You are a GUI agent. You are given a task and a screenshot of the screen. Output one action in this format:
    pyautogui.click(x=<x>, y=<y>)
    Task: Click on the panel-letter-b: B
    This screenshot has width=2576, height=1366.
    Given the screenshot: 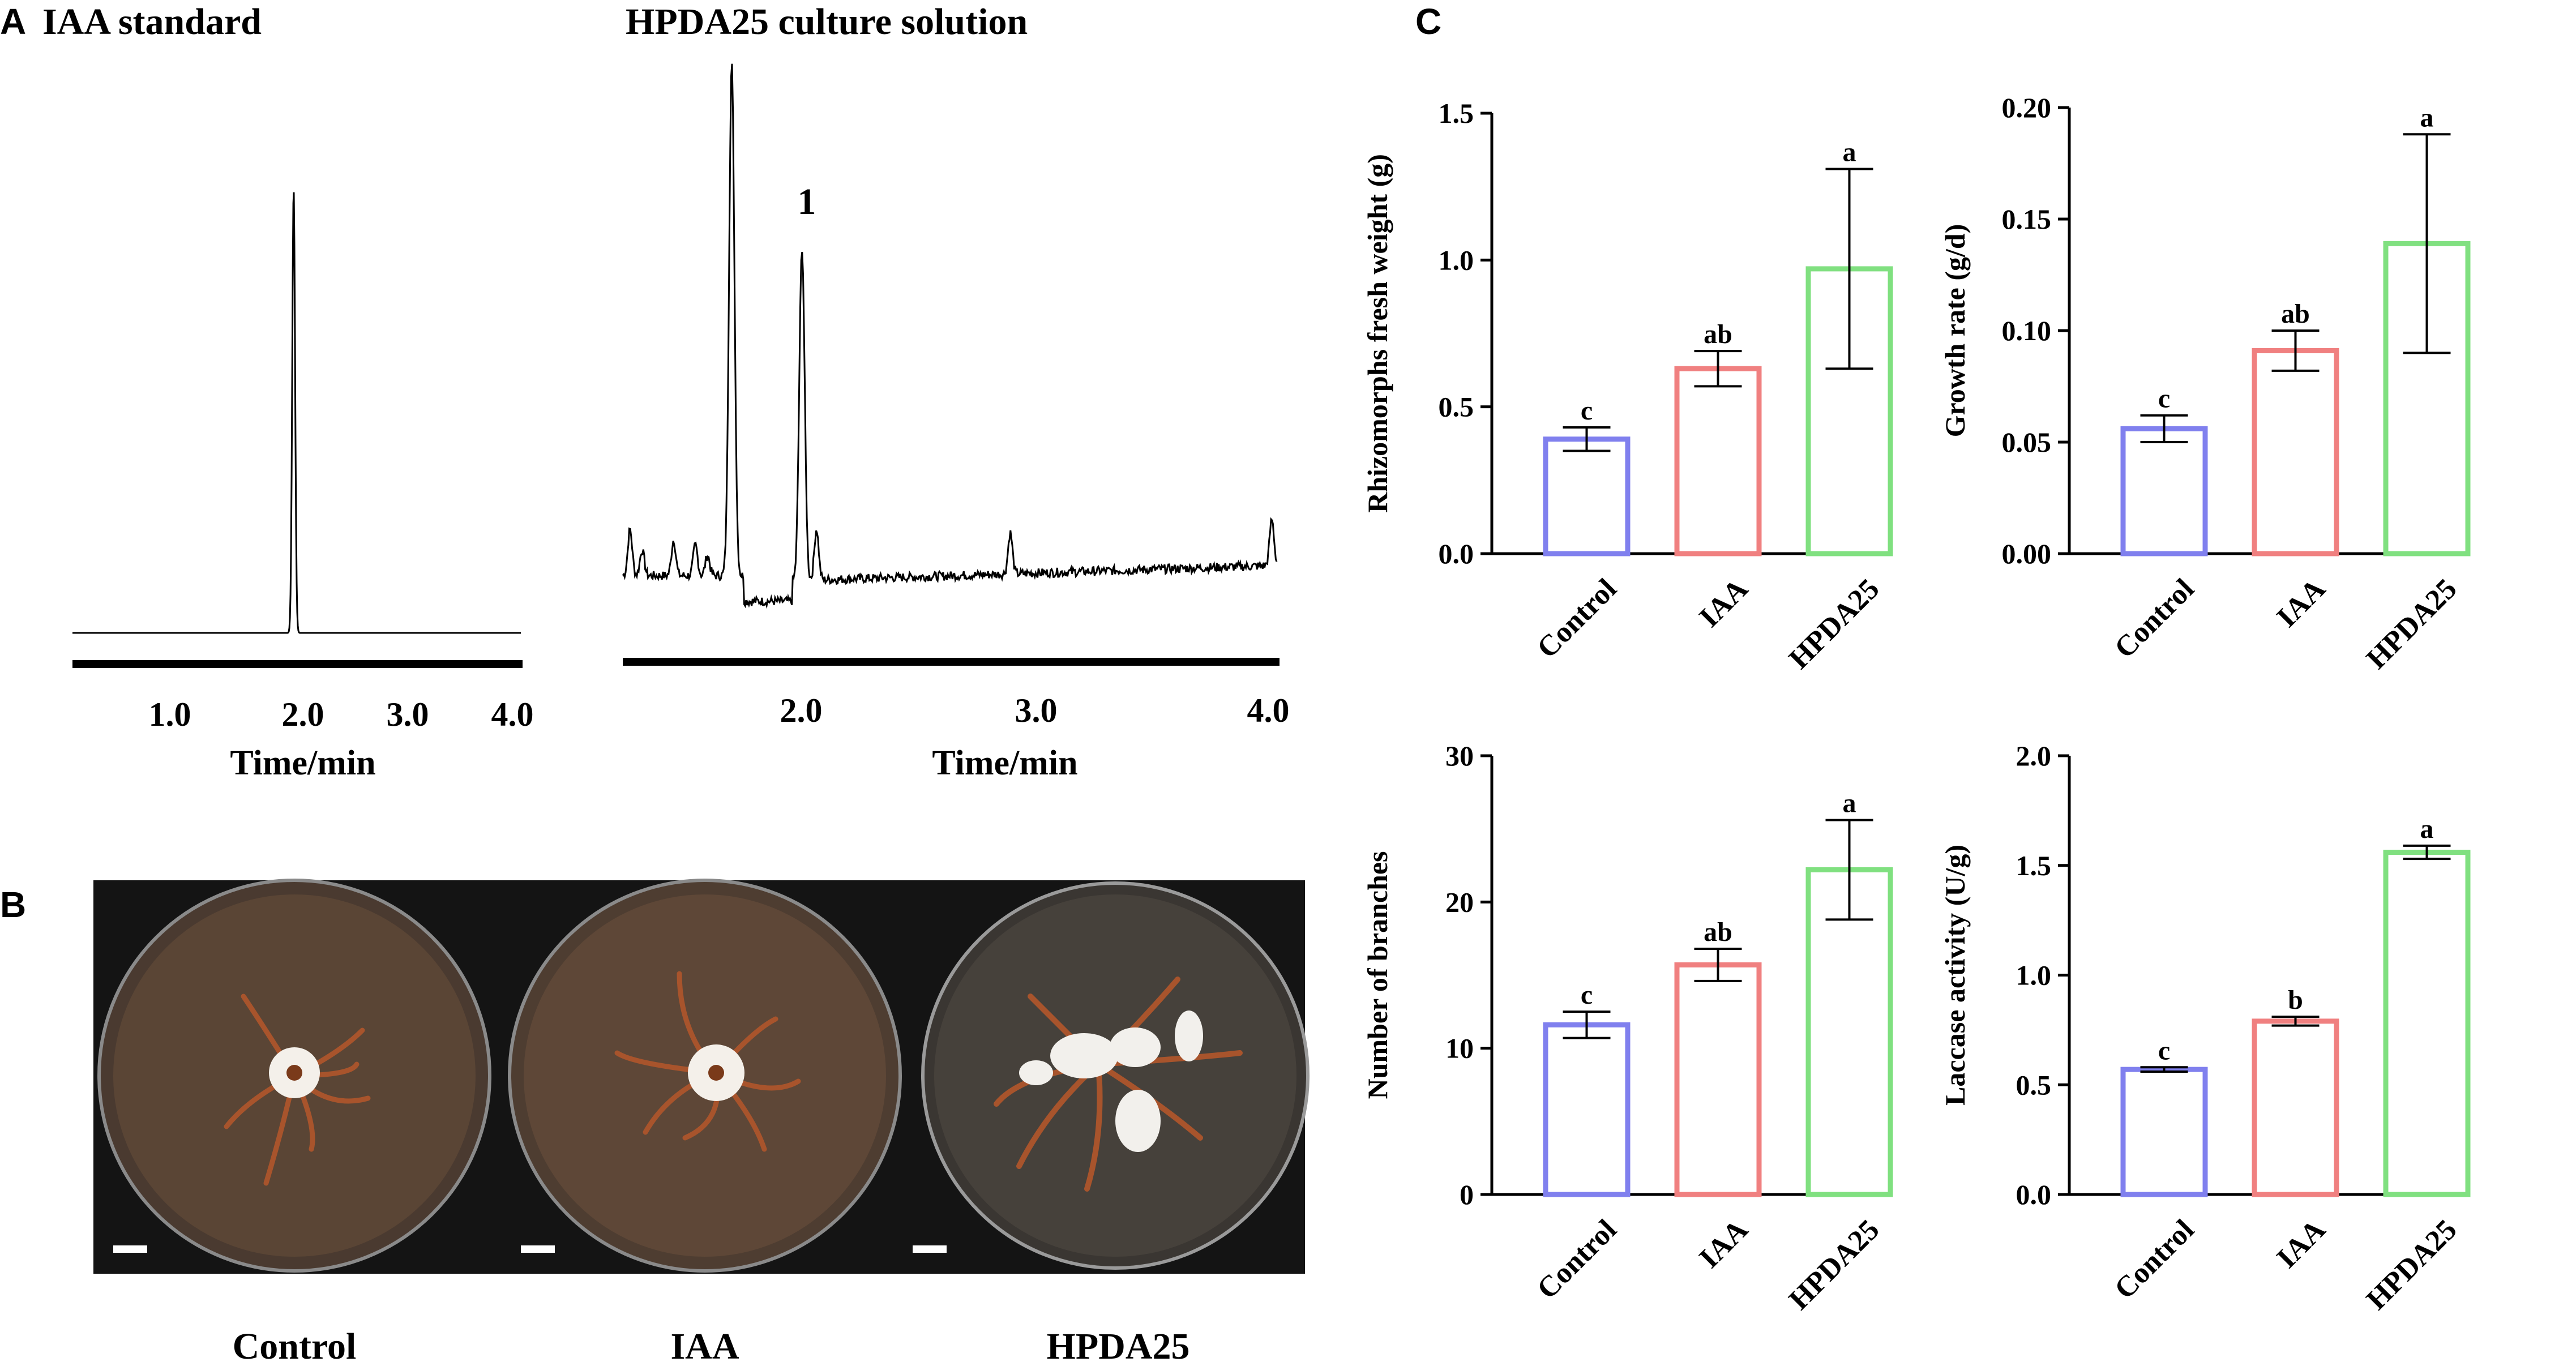 What is the action you would take?
    pyautogui.click(x=13, y=904)
    